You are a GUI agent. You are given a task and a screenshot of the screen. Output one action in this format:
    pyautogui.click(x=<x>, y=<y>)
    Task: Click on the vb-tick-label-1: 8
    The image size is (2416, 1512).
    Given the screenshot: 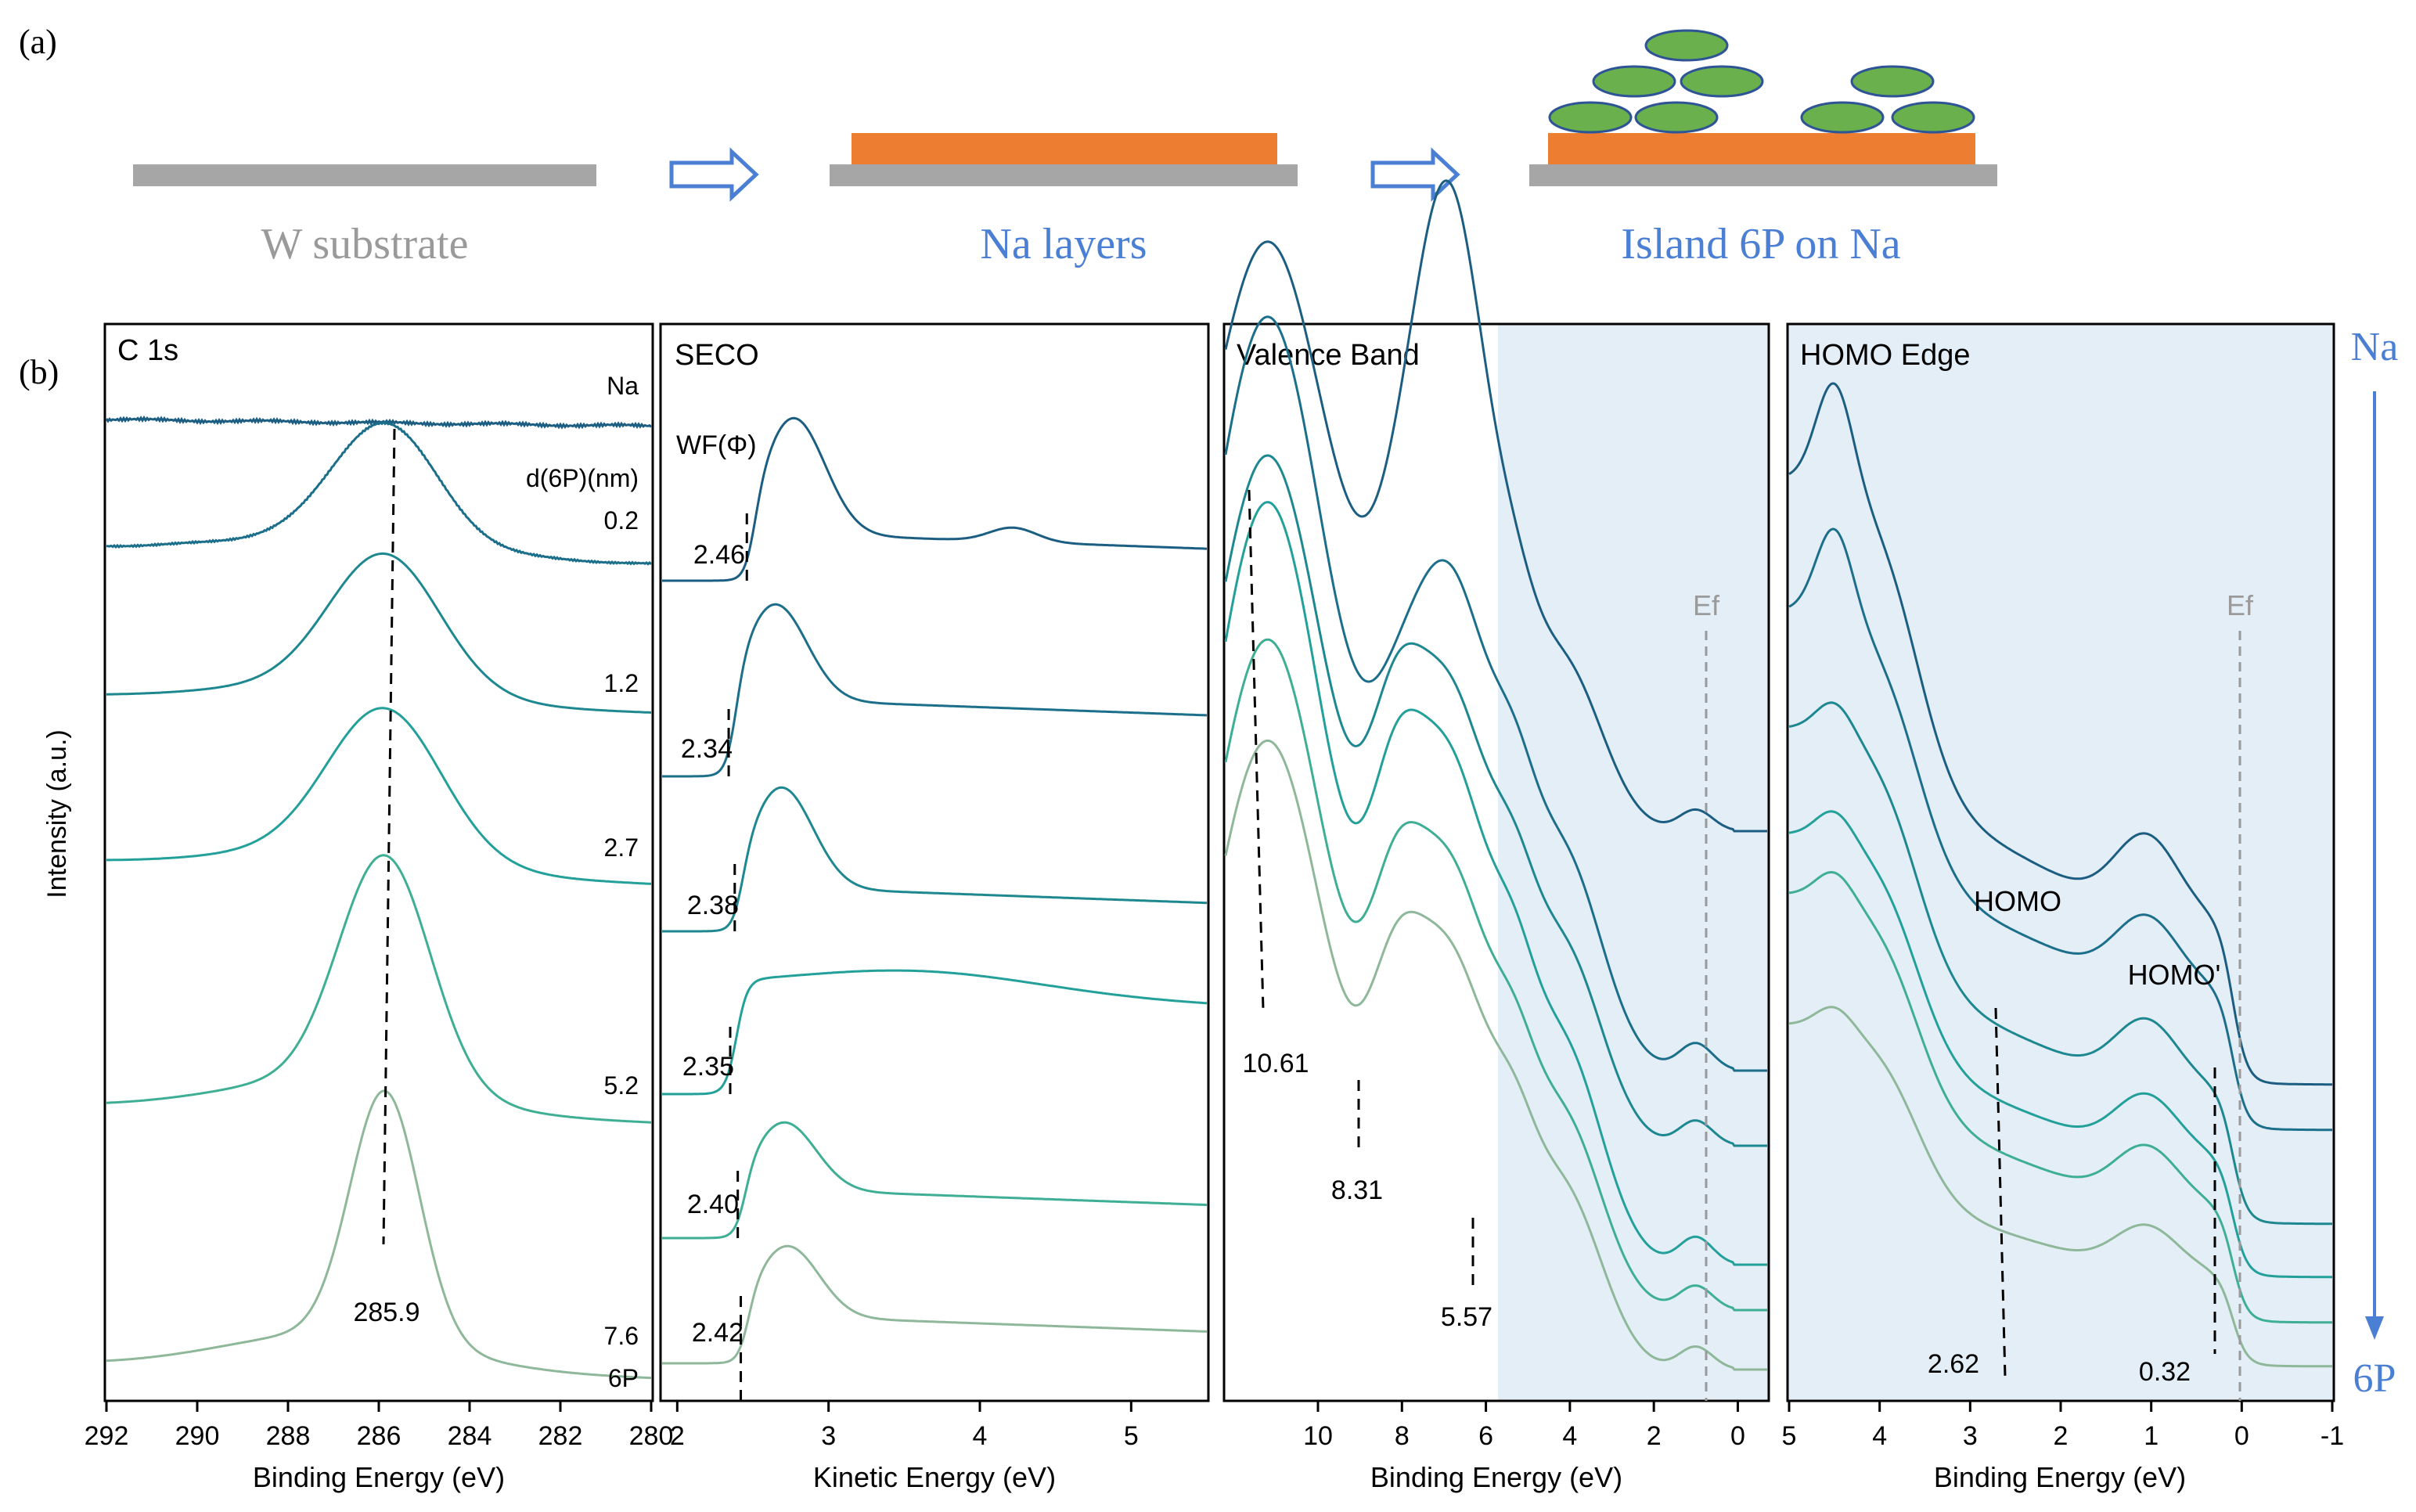 What is the action you would take?
    pyautogui.click(x=1402, y=1436)
    